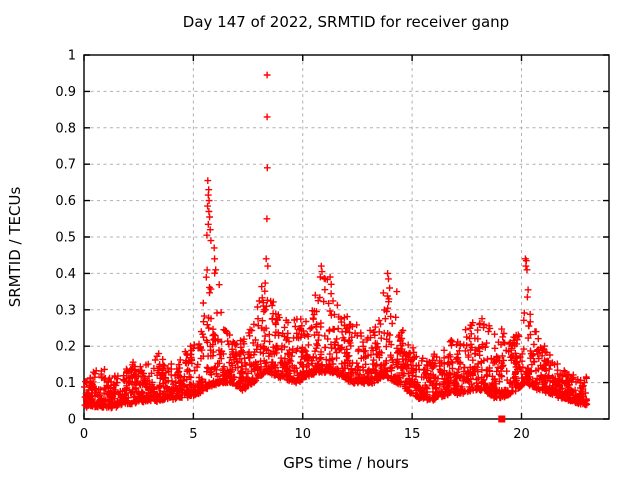  What do you see at coordinates (521, 434) in the screenshot?
I see `x-tick-label: 20` at bounding box center [521, 434].